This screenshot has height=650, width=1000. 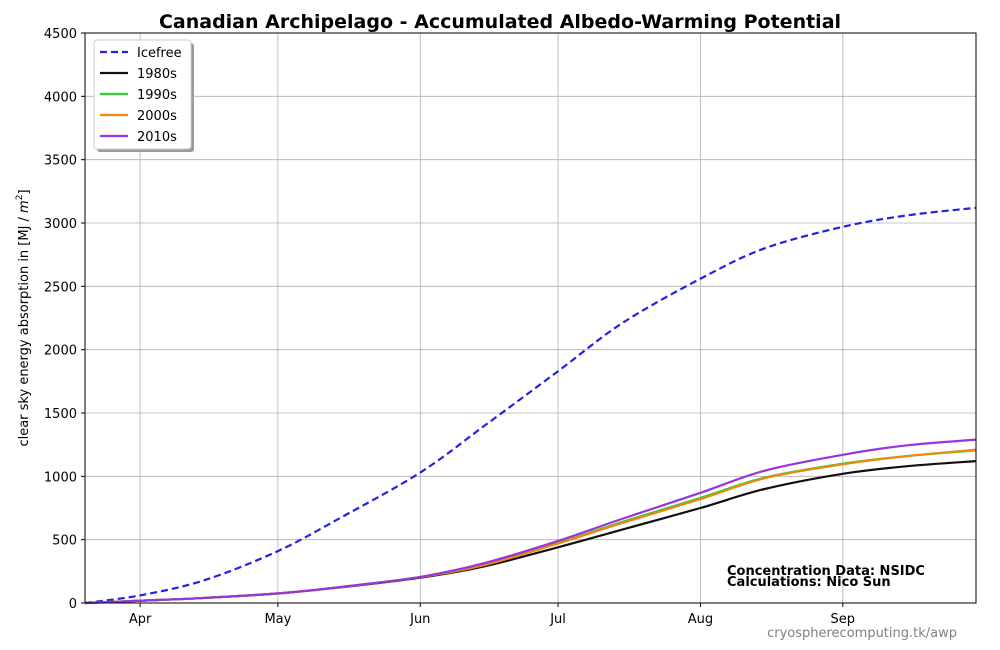 What do you see at coordinates (140, 619) in the screenshot?
I see `x-tick-label: Apr` at bounding box center [140, 619].